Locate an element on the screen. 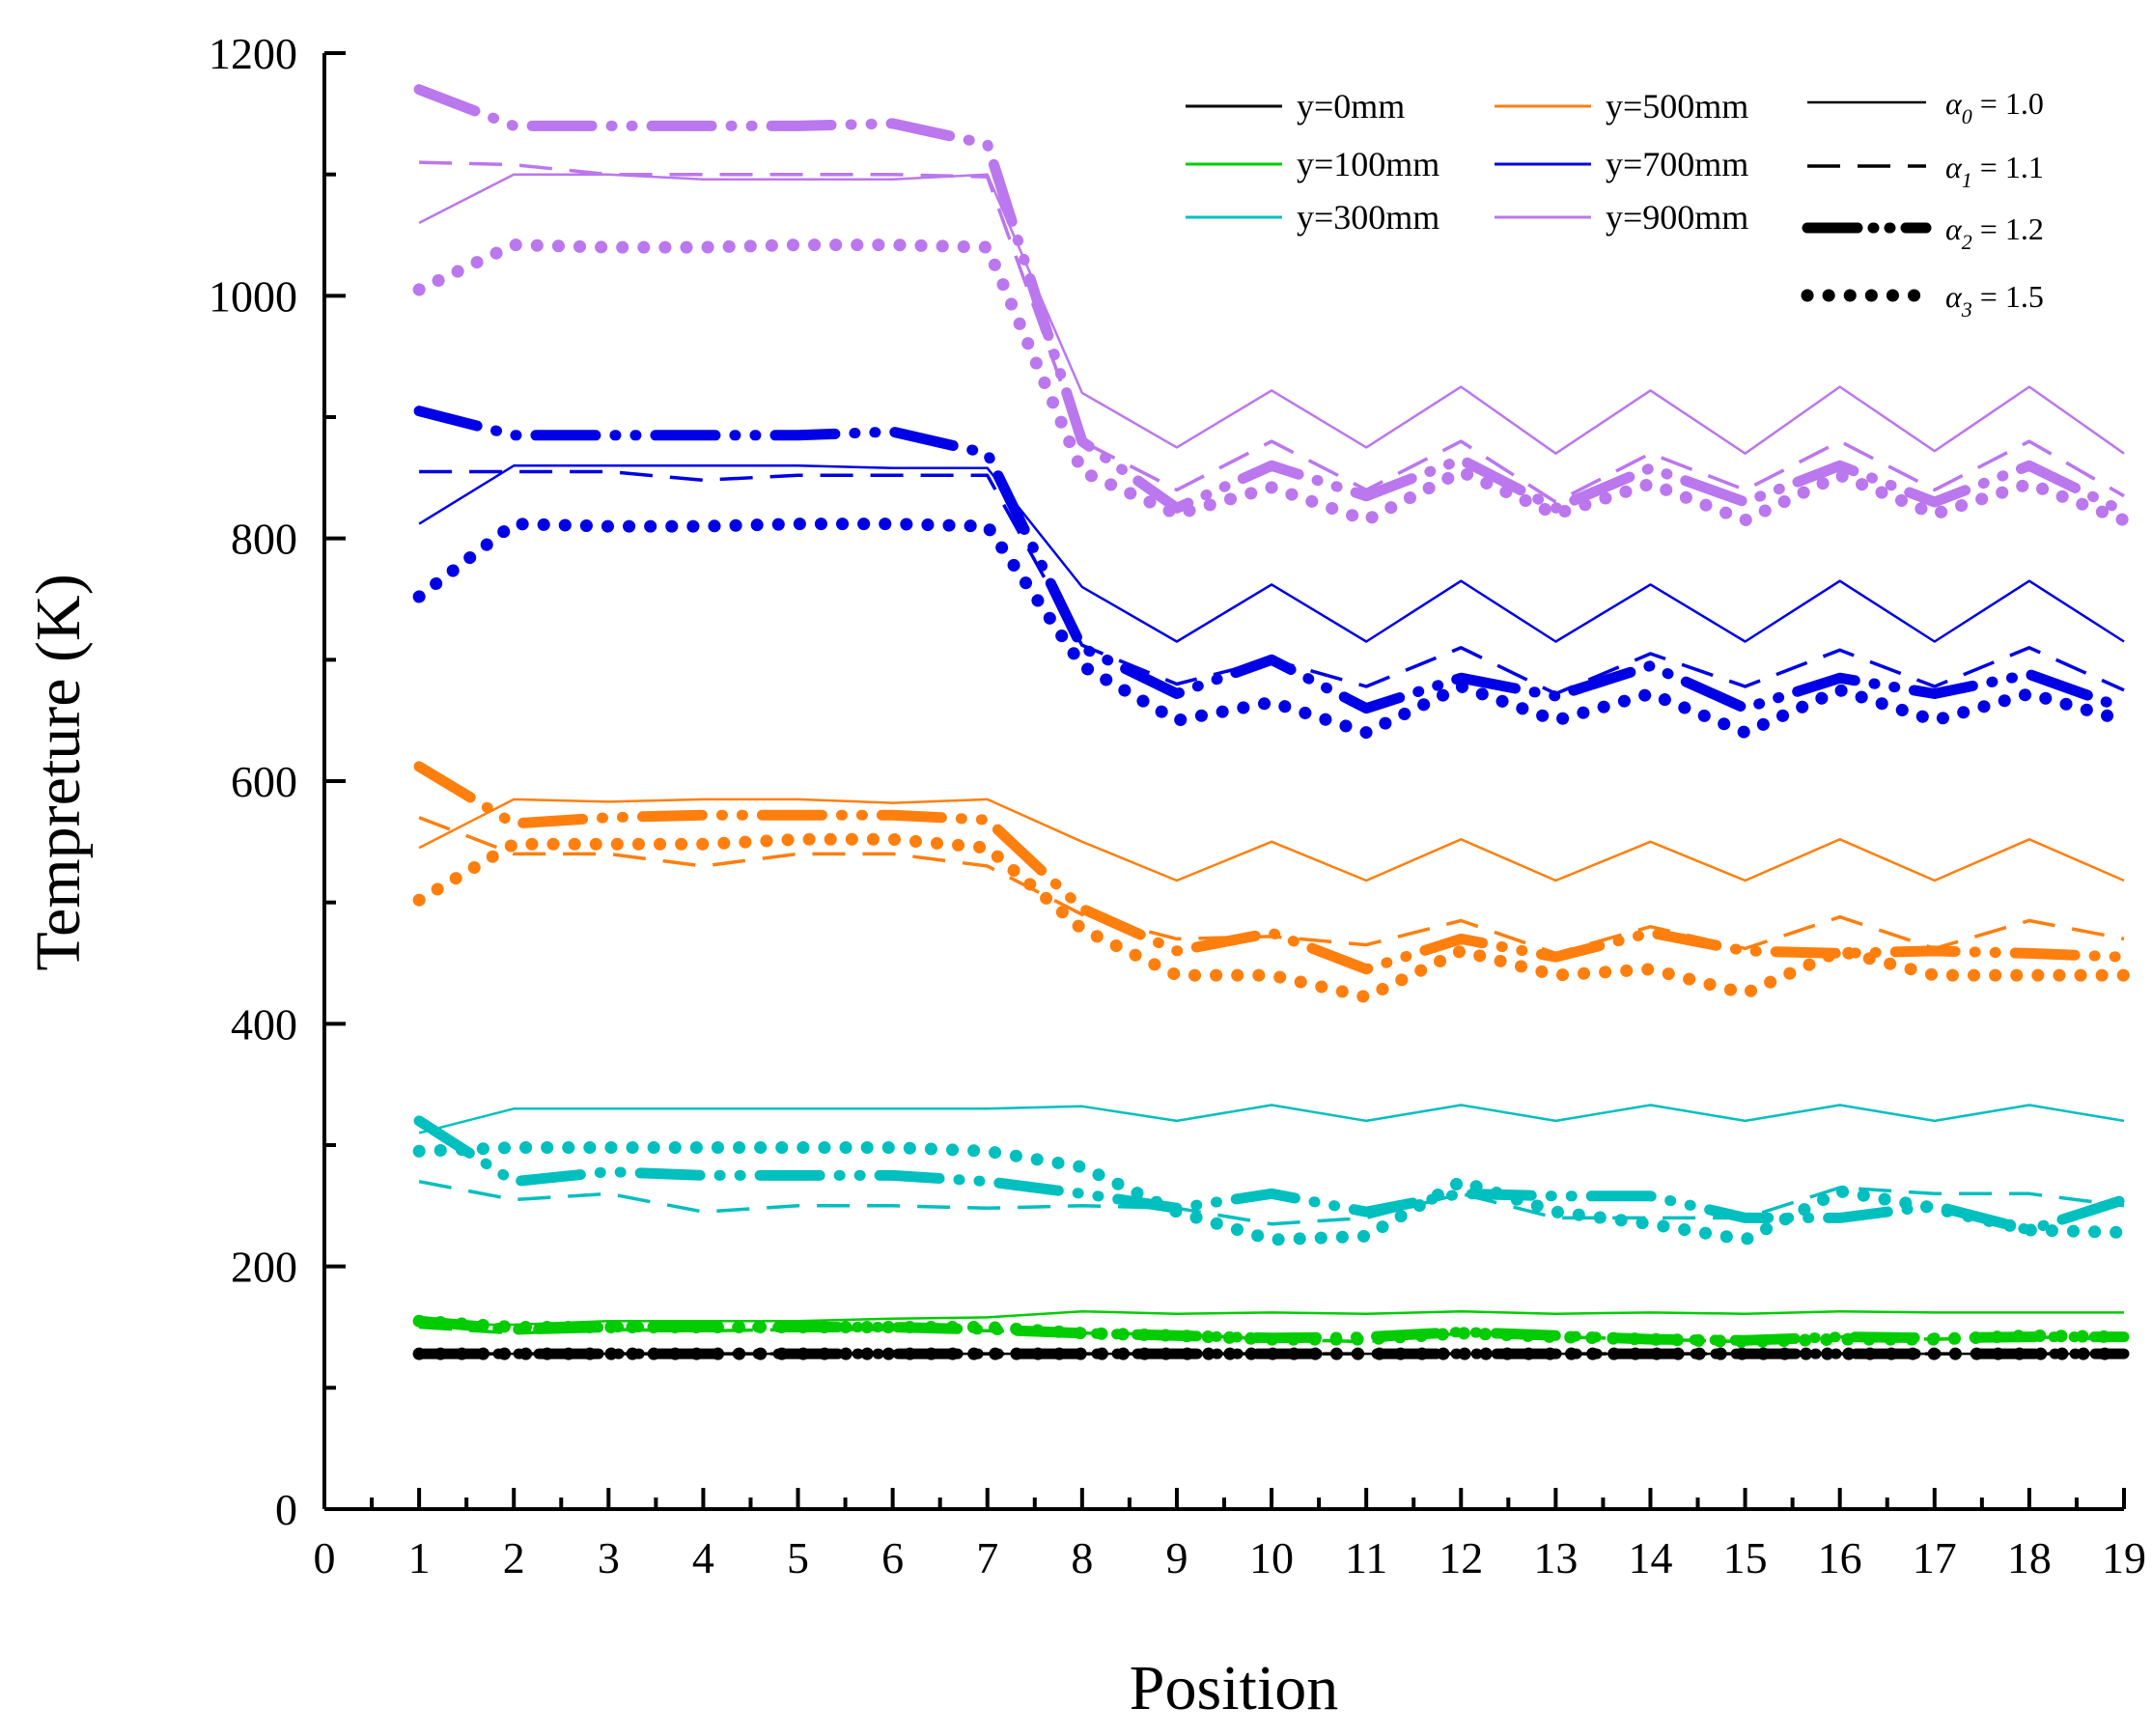  series-line-y-500mm-dashdot is located at coordinates (1271, 868).